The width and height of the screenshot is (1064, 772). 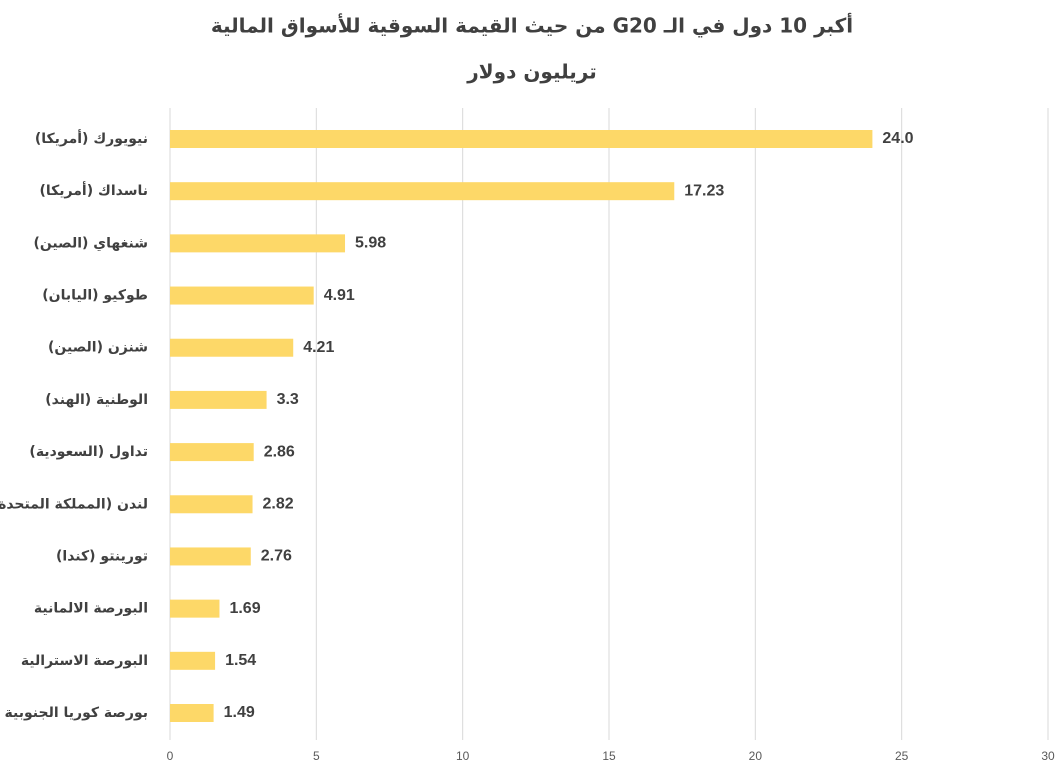 I want to click on y-tick-label: لندن (المملكة المتحدة), so click(x=74, y=504).